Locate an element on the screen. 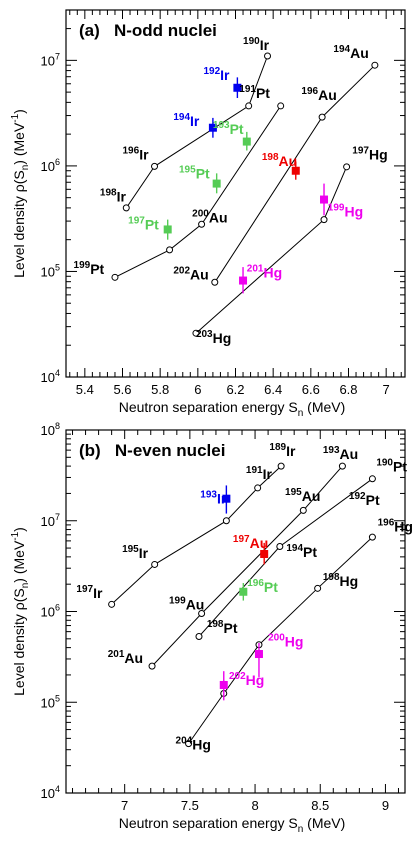  nucleus-label: 196Ir is located at coordinates (136, 153).